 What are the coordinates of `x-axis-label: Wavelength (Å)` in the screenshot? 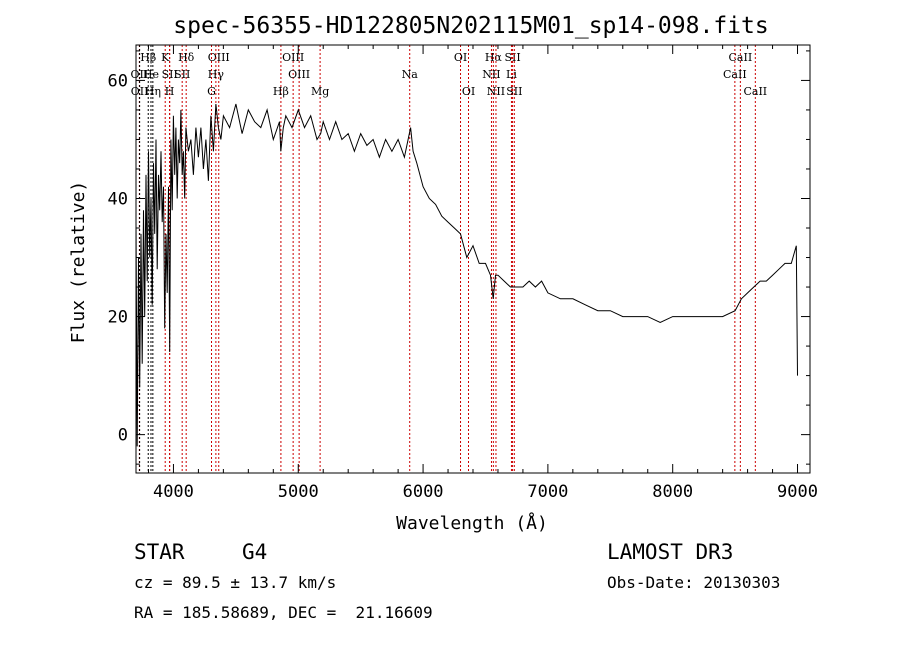 It's located at (472, 523).